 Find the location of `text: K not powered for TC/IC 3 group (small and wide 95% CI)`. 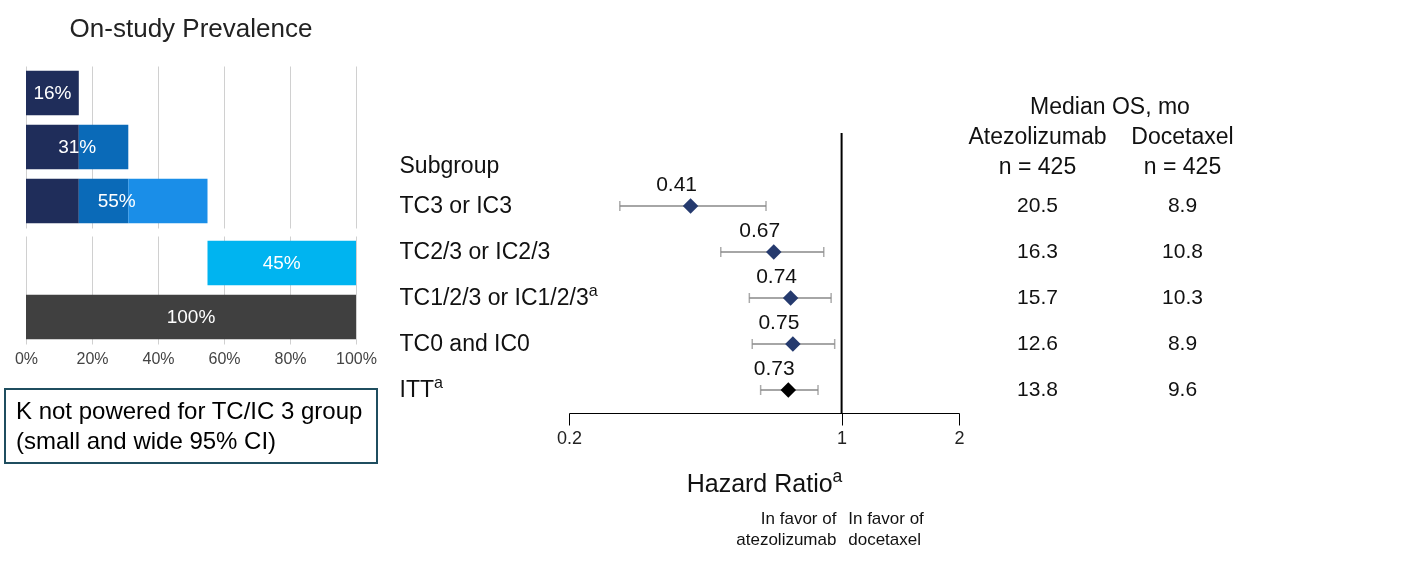

text: K not powered for TC/IC 3 group (small and wide 95% CI) is located at coordinates (191, 426).